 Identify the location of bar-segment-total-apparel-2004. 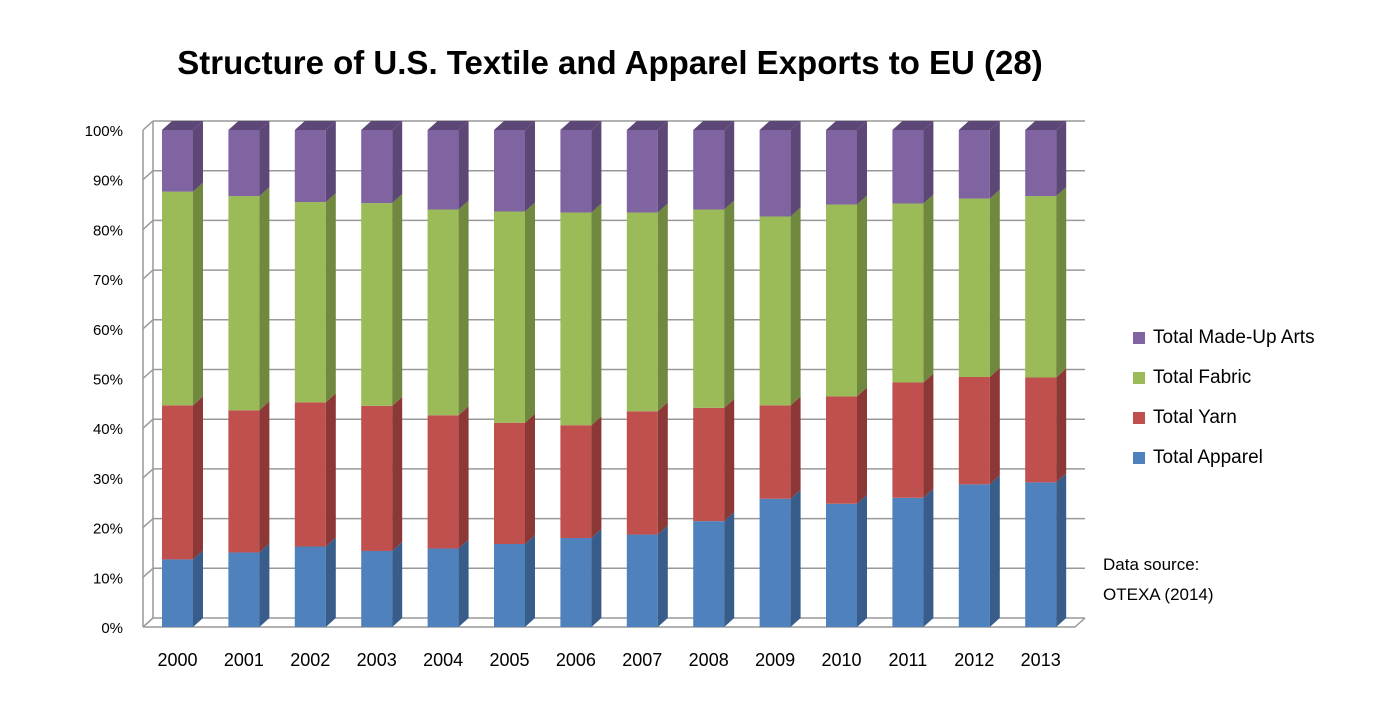
(443, 587).